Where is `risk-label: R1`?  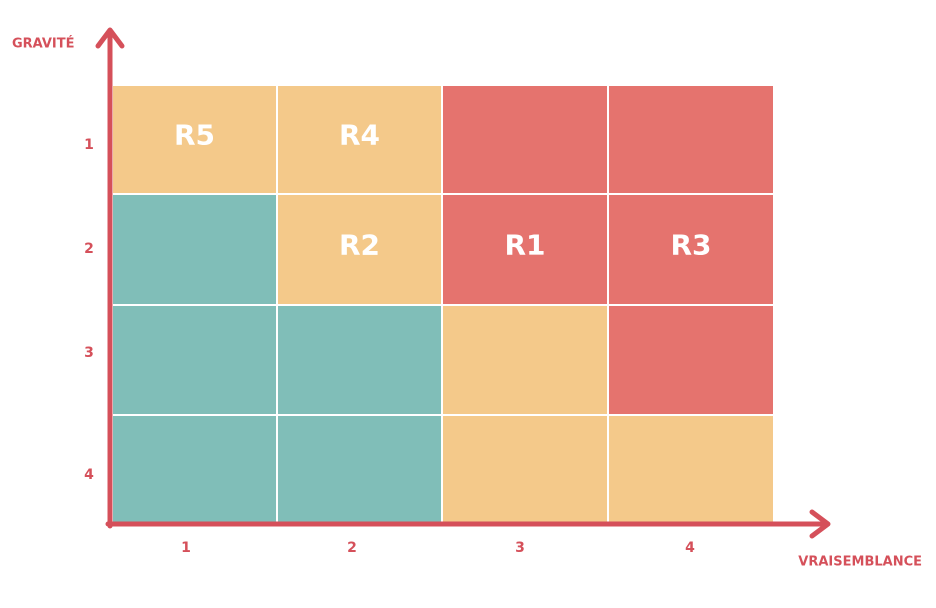 risk-label: R1 is located at coordinates (524, 245).